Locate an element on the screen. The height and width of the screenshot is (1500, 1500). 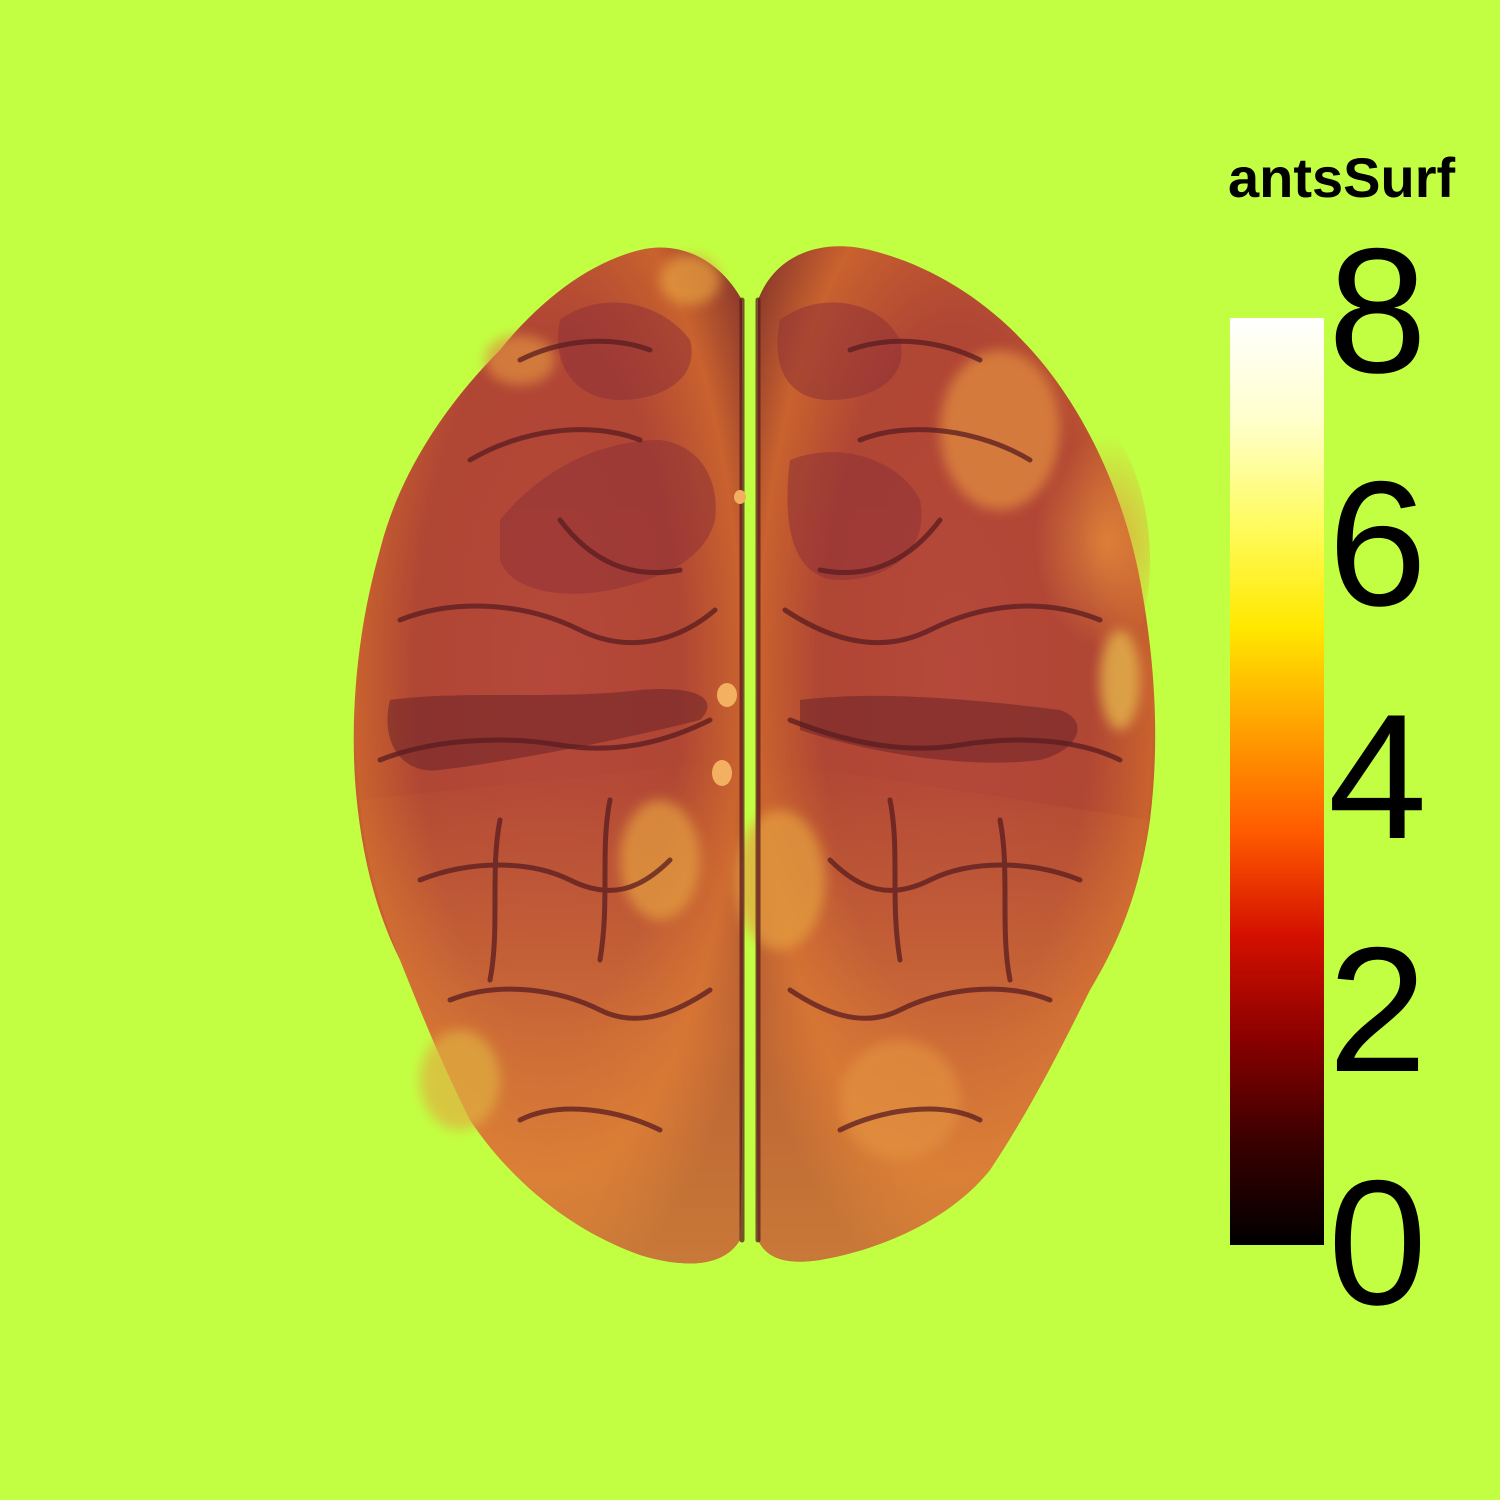
colorbar-tick-8: 8 is located at coordinates (1377, 310).